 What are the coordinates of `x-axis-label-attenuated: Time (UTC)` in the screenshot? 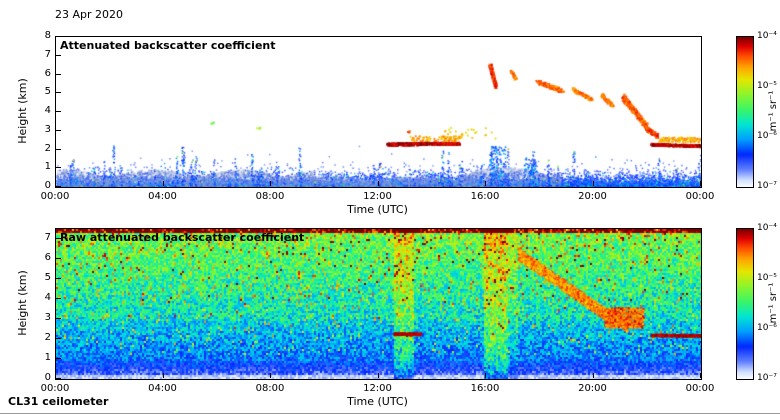 It's located at (377, 209).